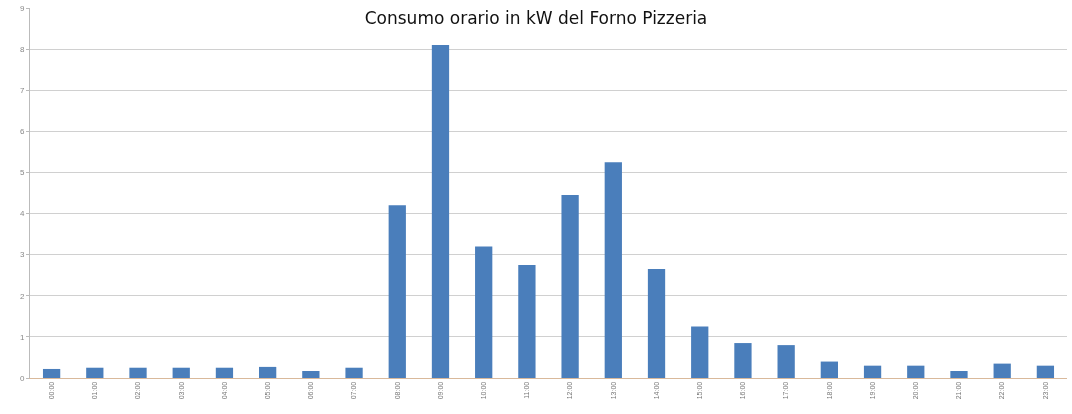  What do you see at coordinates (22, 132) in the screenshot?
I see `y-tick-label: 6` at bounding box center [22, 132].